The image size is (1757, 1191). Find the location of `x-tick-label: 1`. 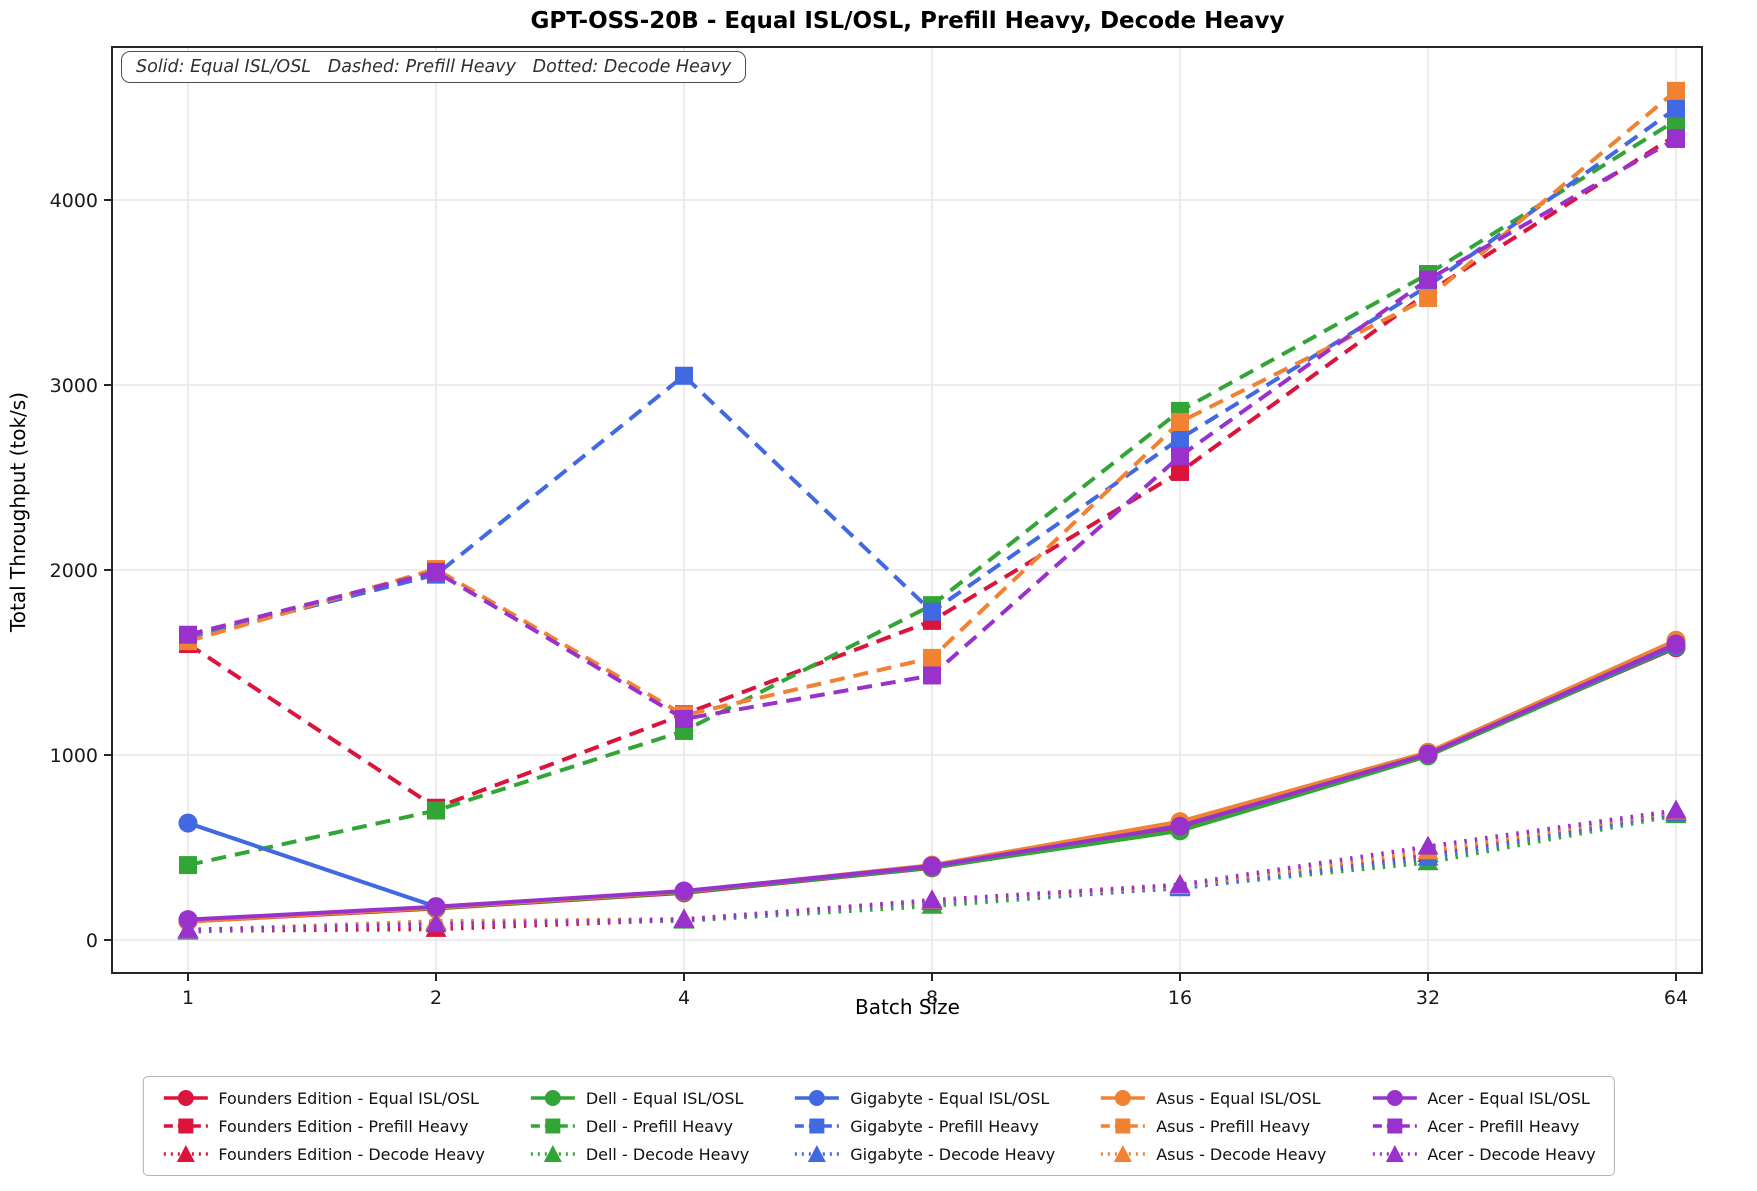

x-tick-label: 1 is located at coordinates (188, 998).